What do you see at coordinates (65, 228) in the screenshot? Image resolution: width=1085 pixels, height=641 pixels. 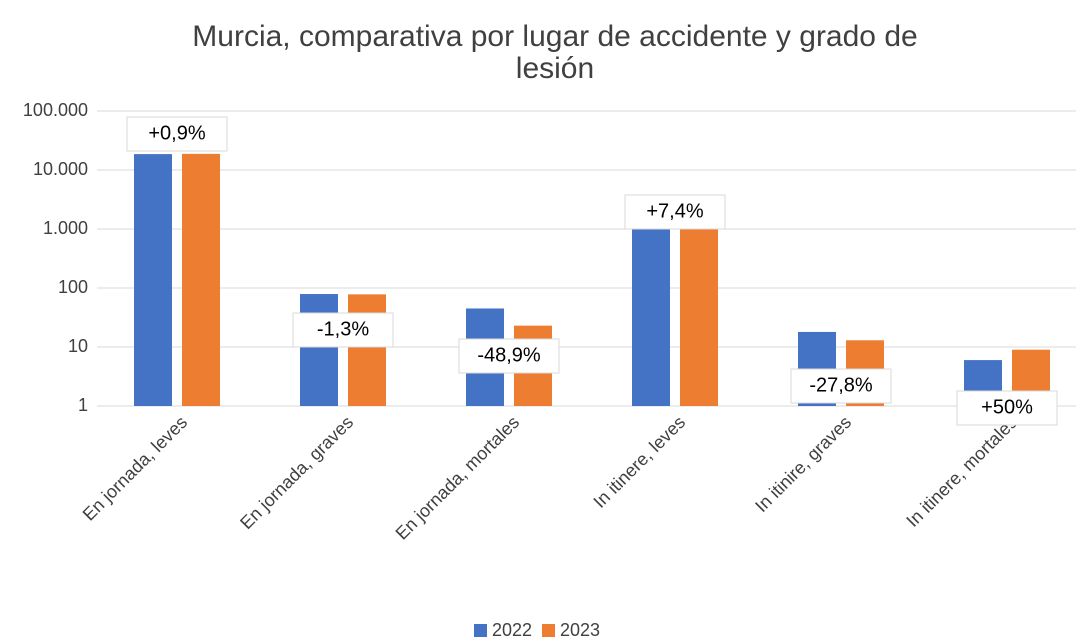 I see `y-tick-label: 1.000` at bounding box center [65, 228].